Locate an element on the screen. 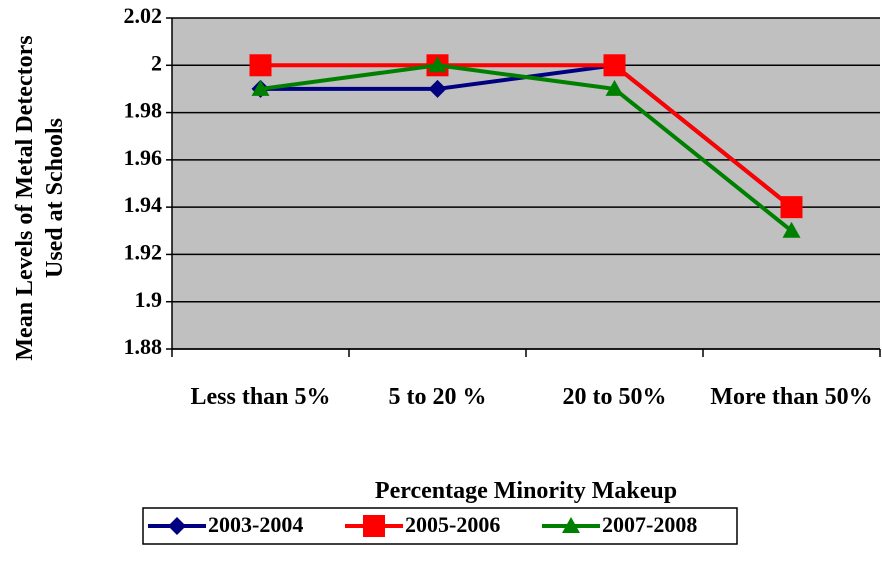 The height and width of the screenshot is (567, 882). y-tick-label: 1.98 is located at coordinates (143, 110).